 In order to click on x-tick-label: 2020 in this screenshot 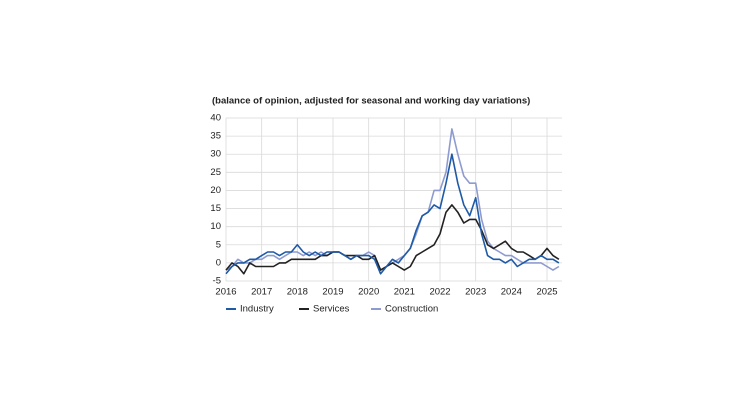, I will do `click(368, 292)`.